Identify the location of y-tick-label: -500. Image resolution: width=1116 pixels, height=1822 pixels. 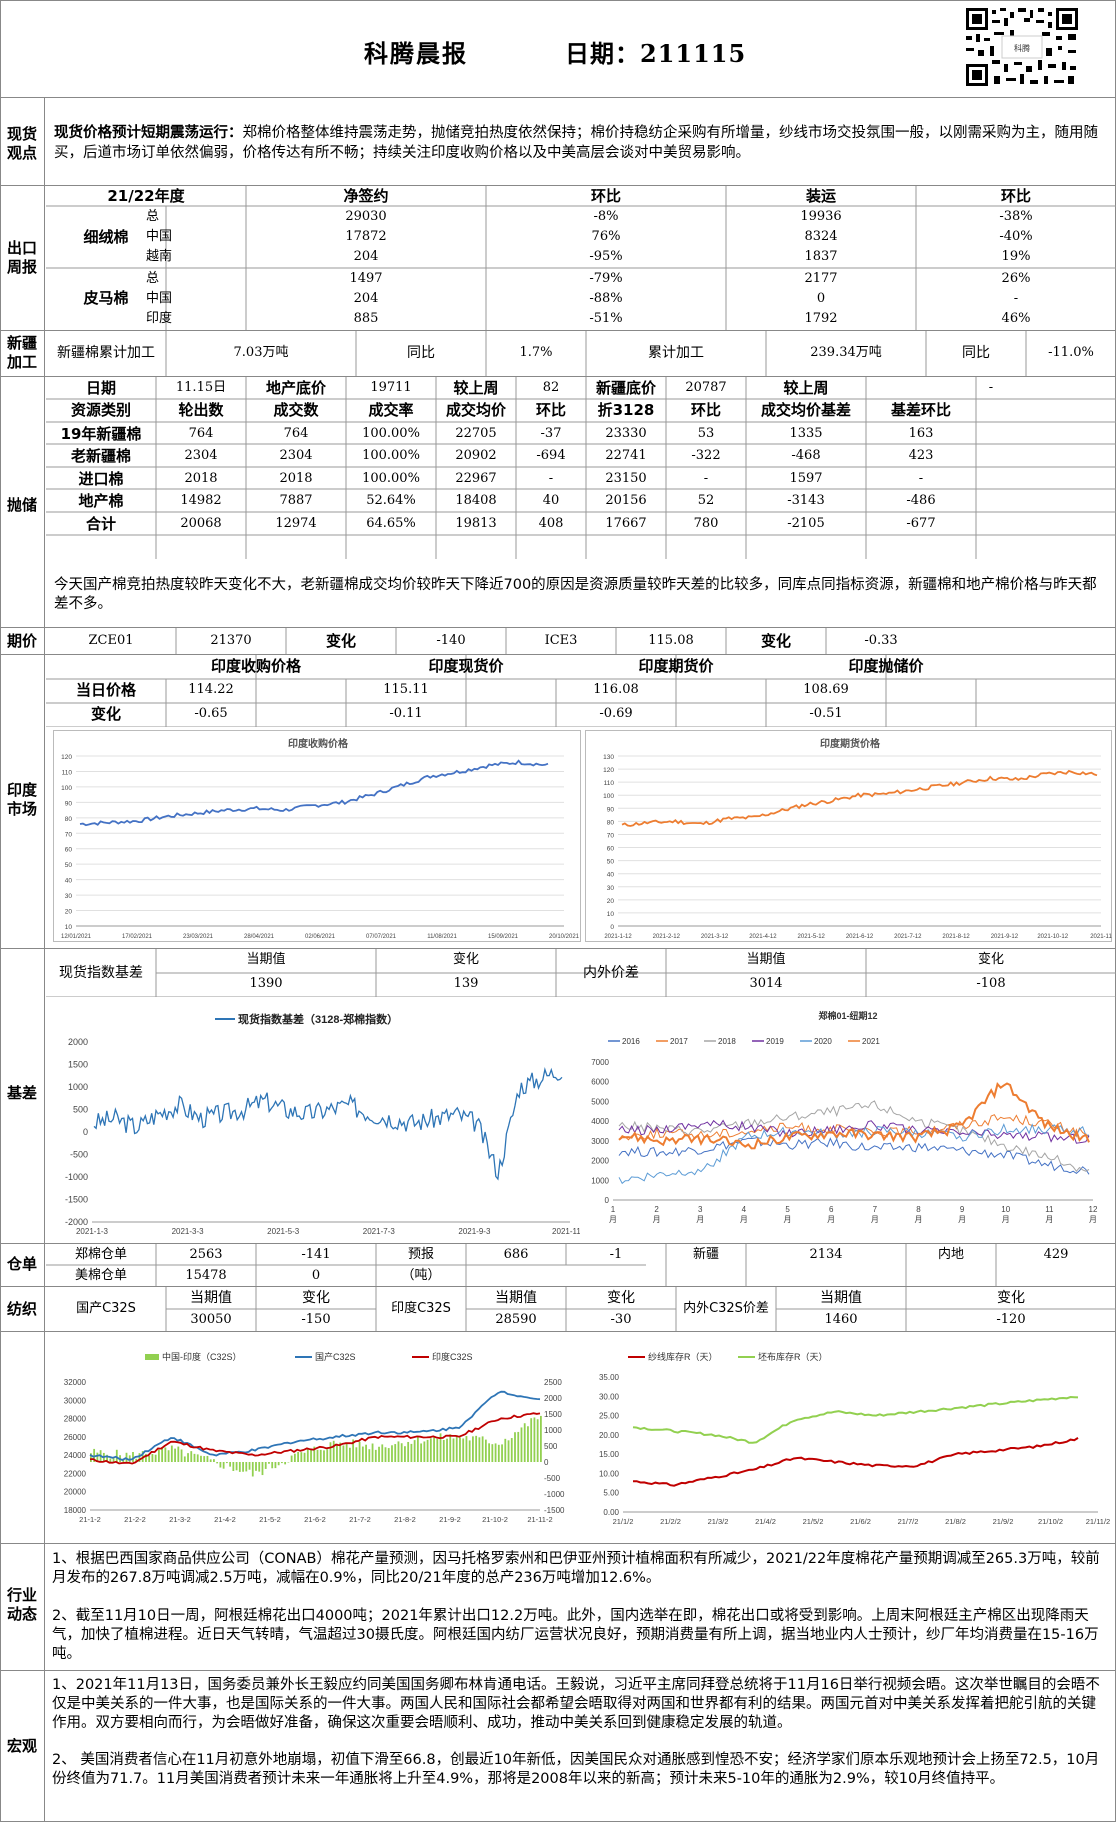
(79, 1155).